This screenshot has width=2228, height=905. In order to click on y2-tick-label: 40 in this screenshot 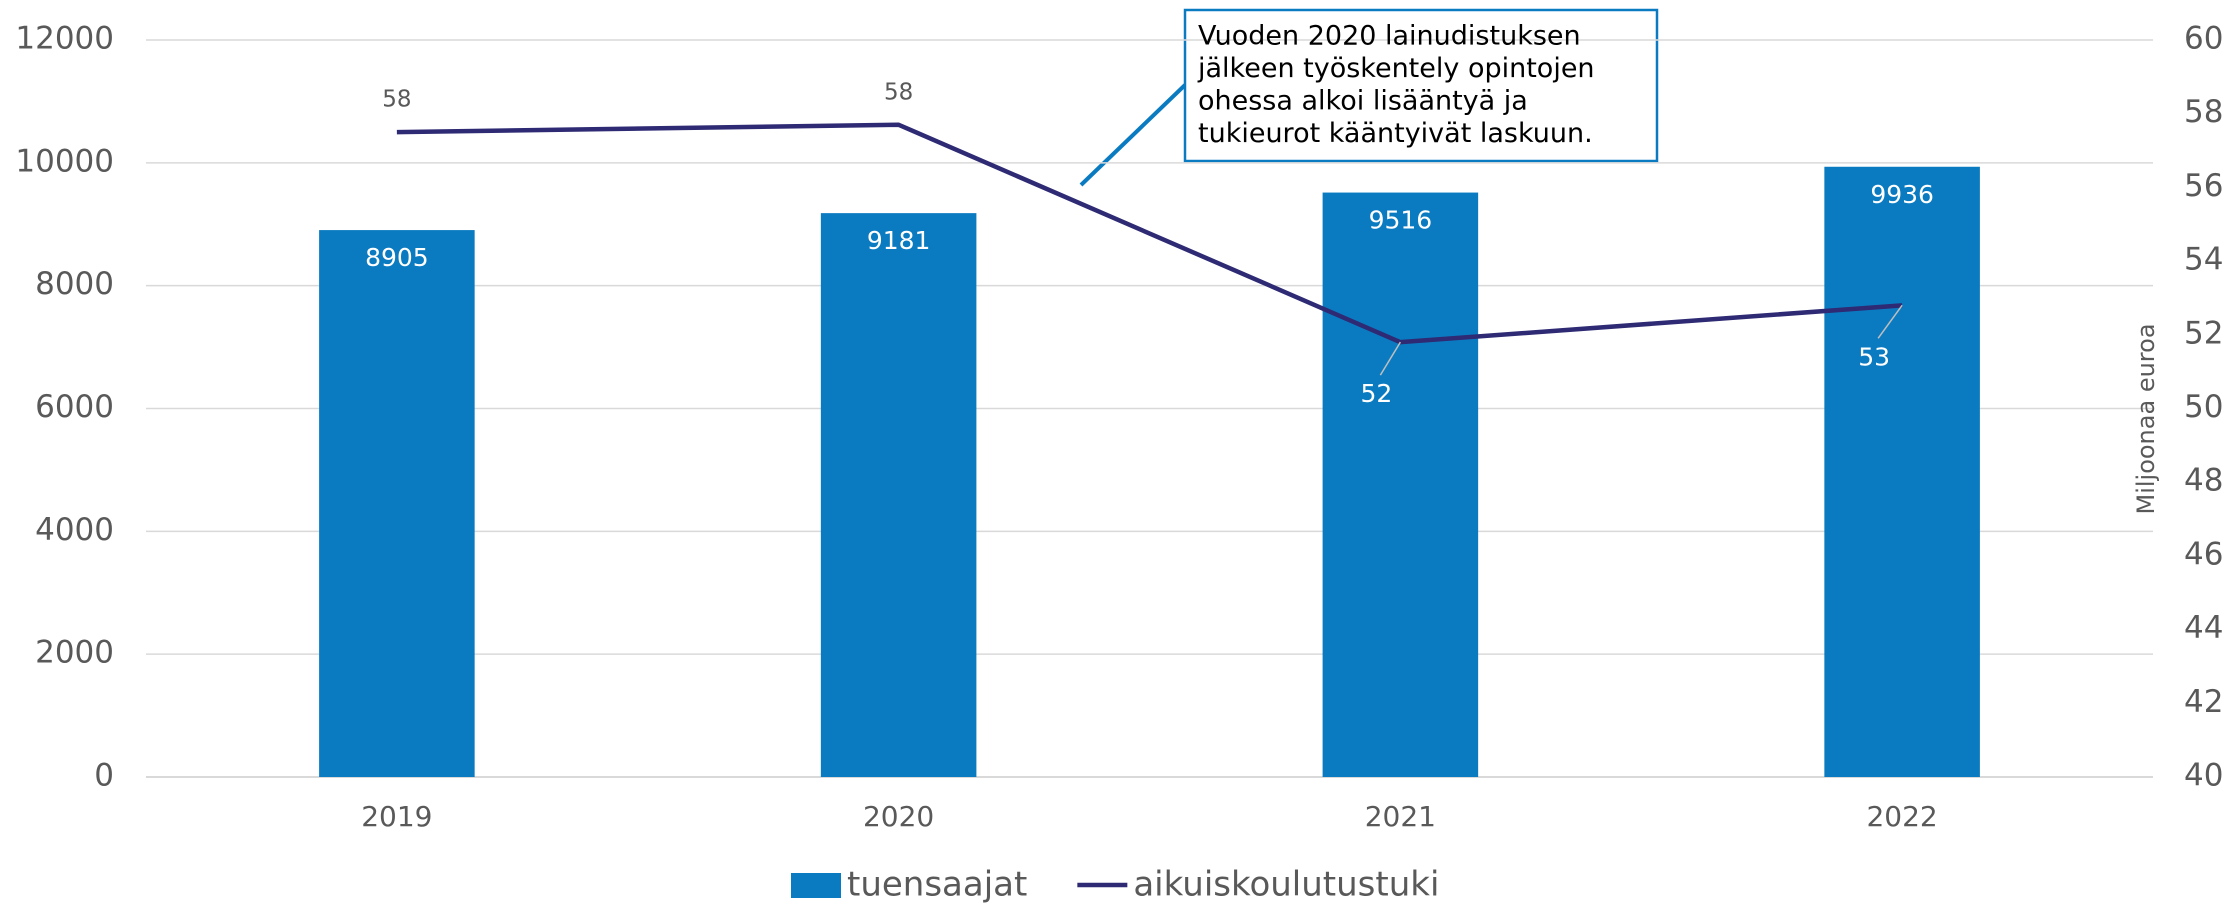, I will do `click(2203, 776)`.